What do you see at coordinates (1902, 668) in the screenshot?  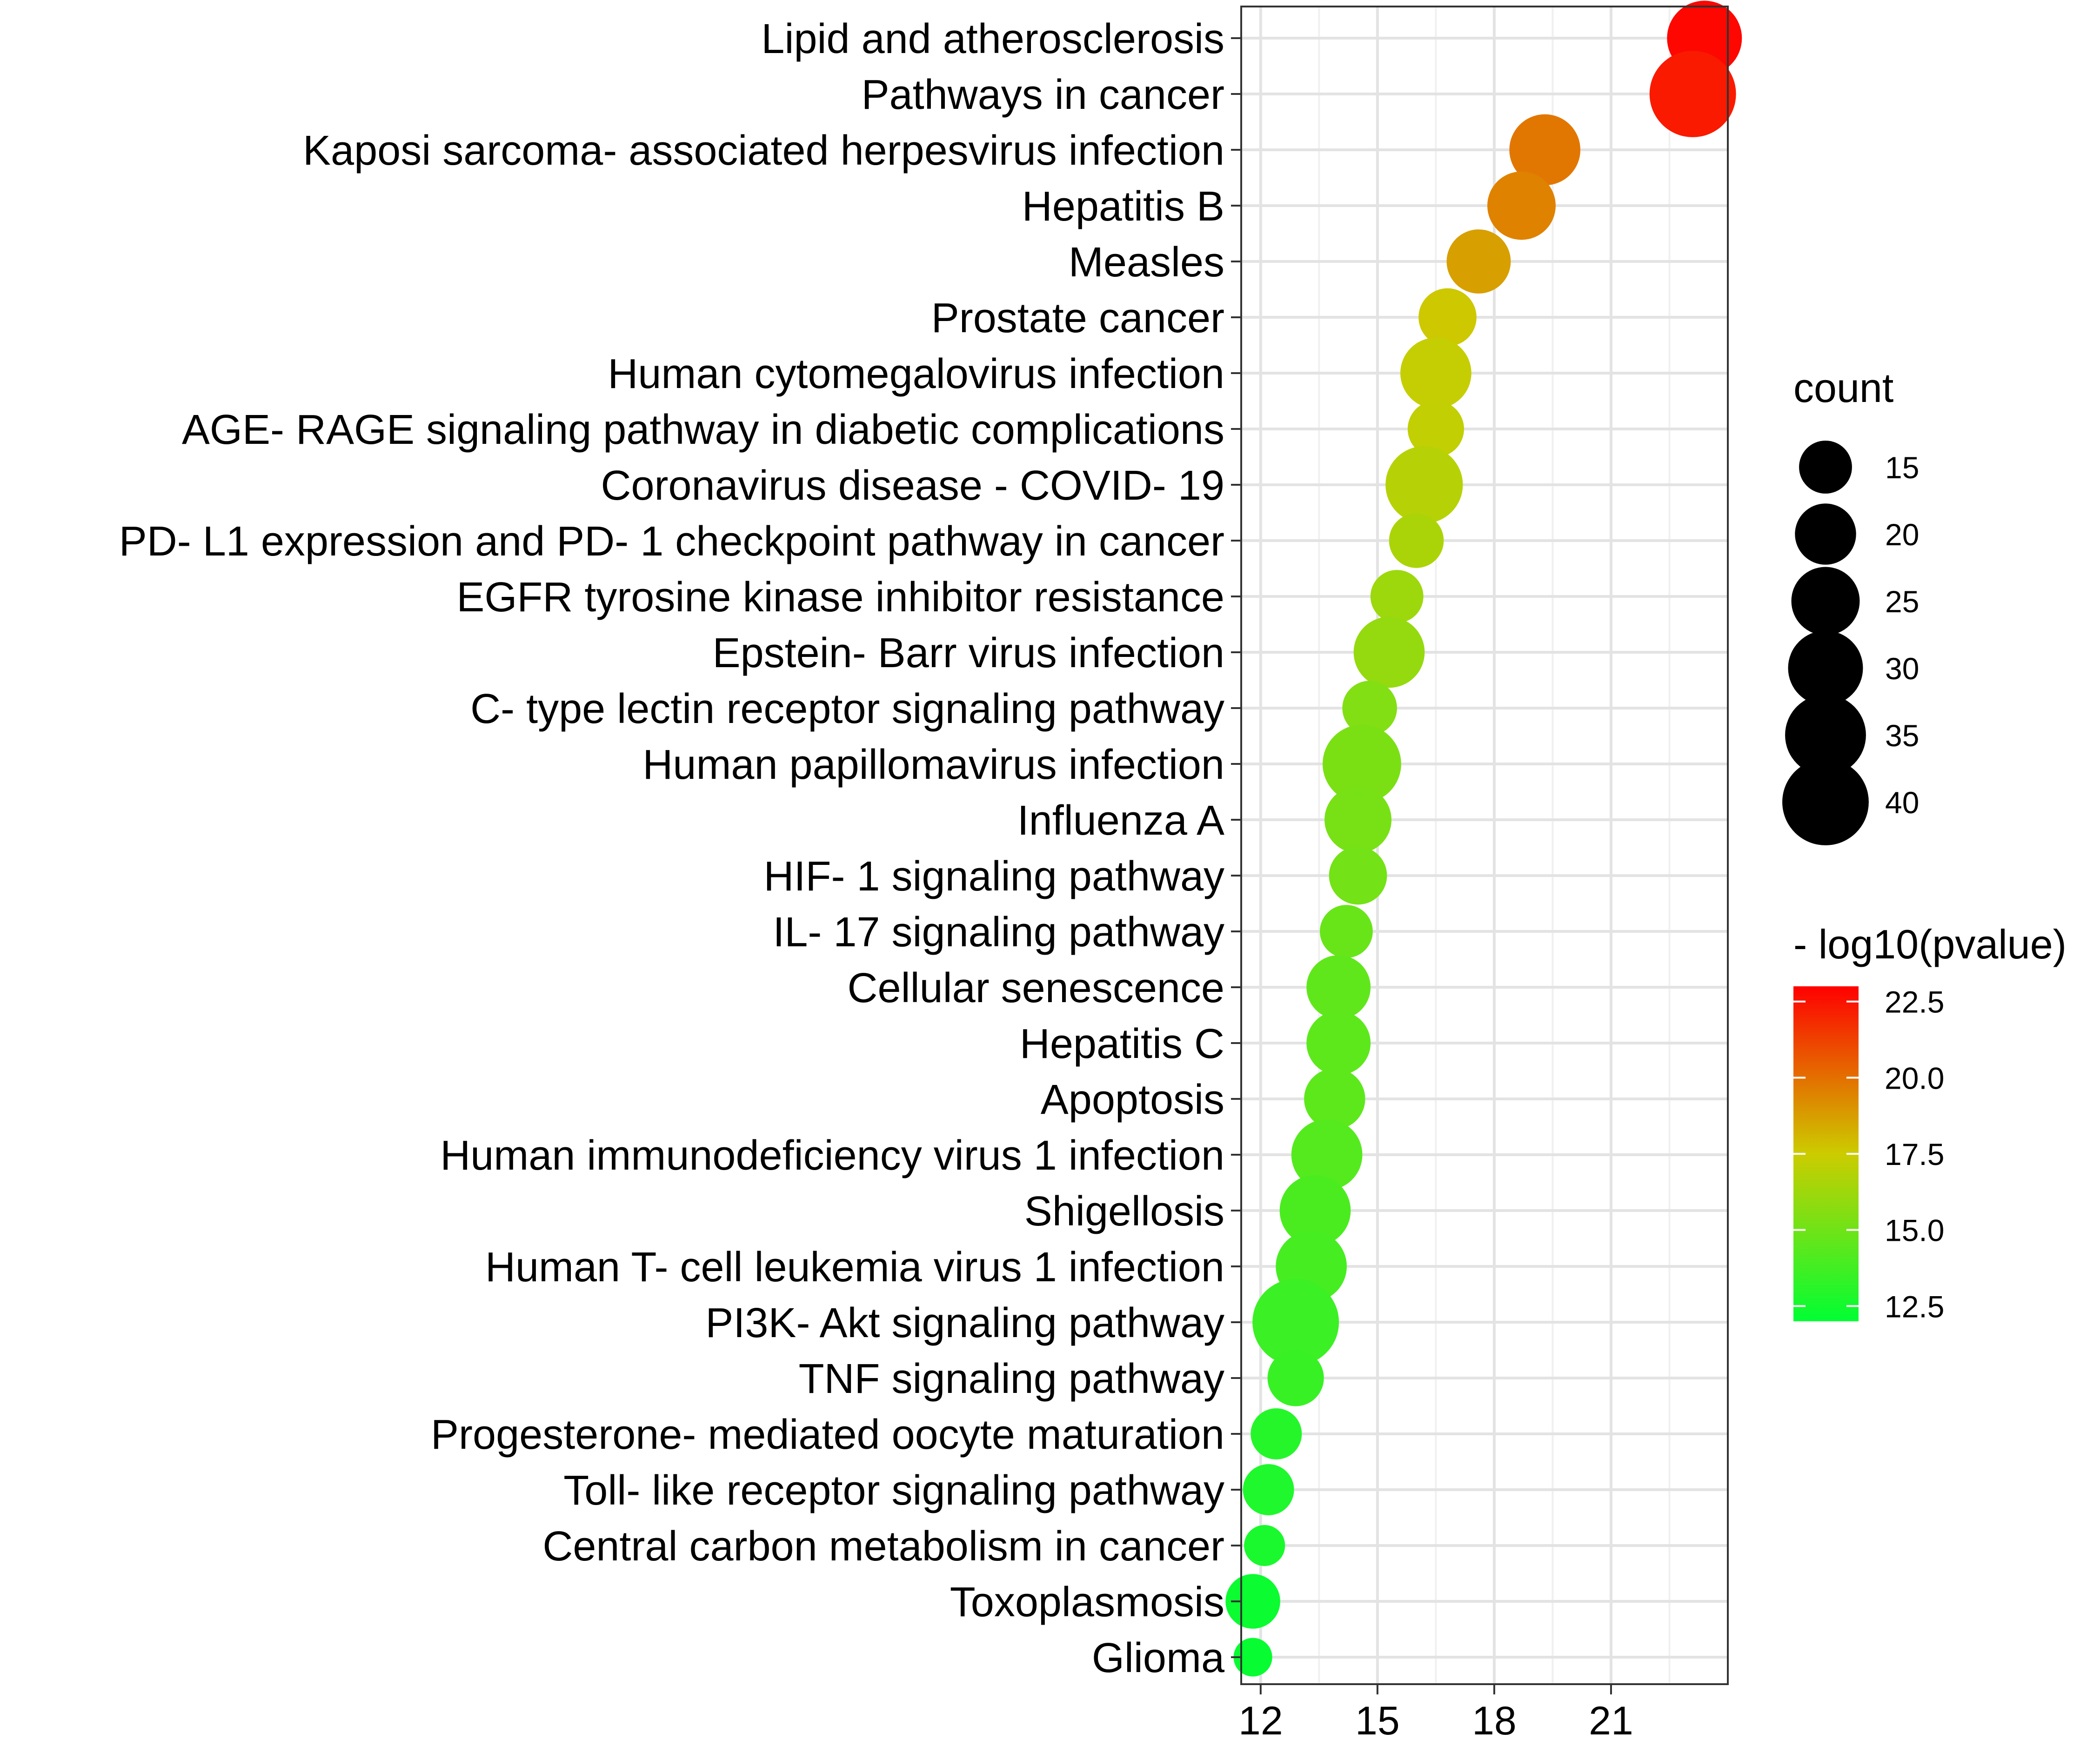 I see `size-legend-label: 30` at bounding box center [1902, 668].